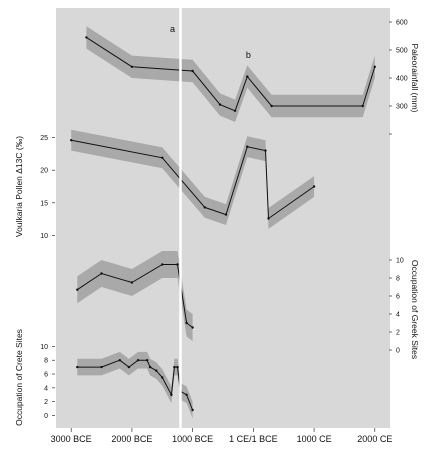  Describe the element at coordinates (44, 138) in the screenshot. I see `pollen-ytick-label-3: 25` at that location.